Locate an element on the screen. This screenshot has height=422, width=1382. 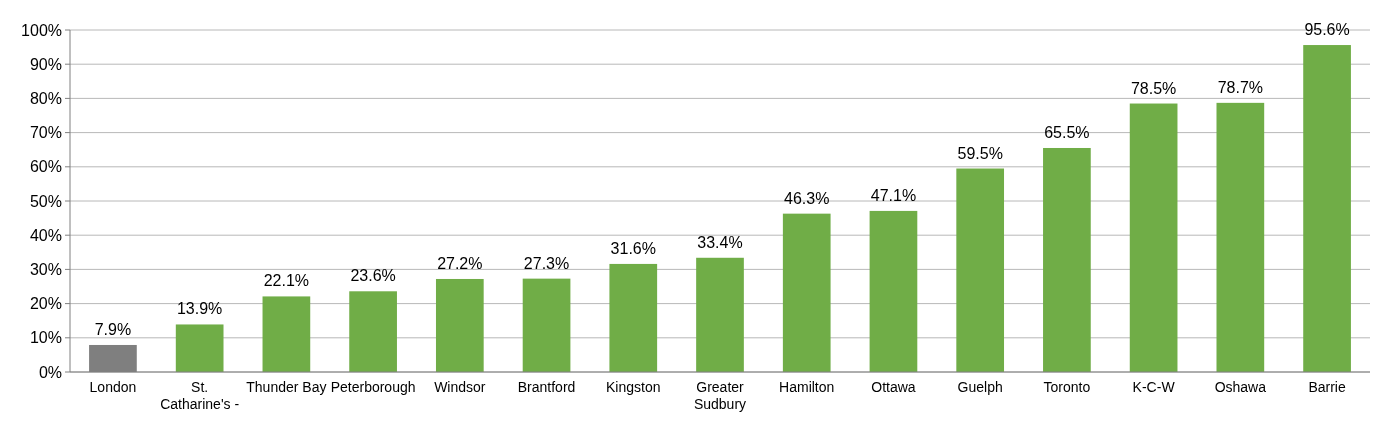
y-tick-label: 0% is located at coordinates (50, 372).